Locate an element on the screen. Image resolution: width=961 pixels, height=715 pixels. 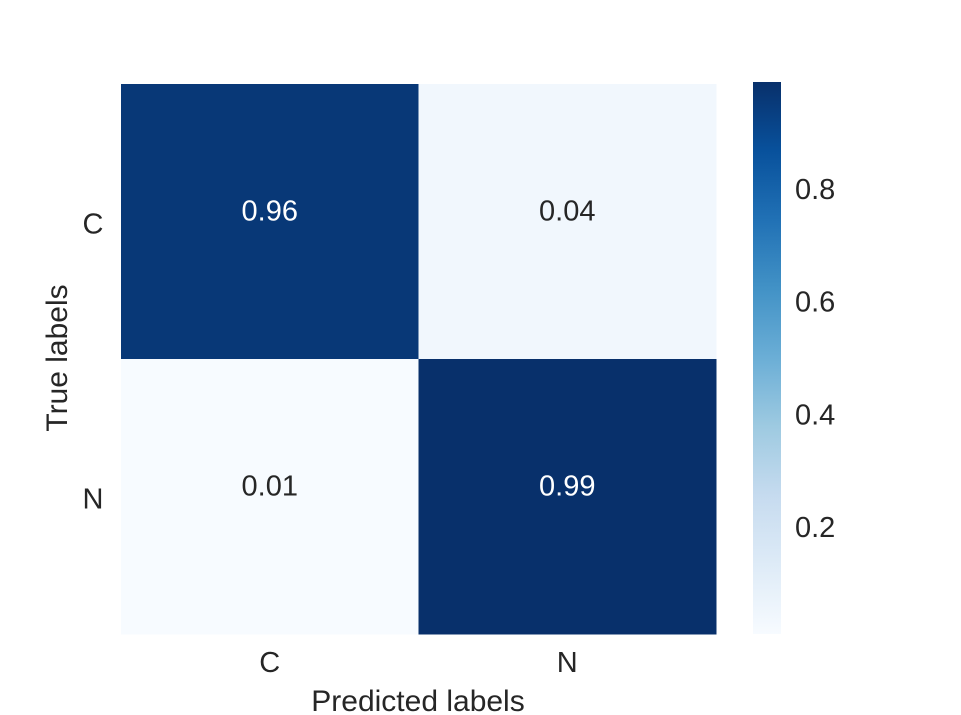
cell-value-label: 0.01 is located at coordinates (270, 487).